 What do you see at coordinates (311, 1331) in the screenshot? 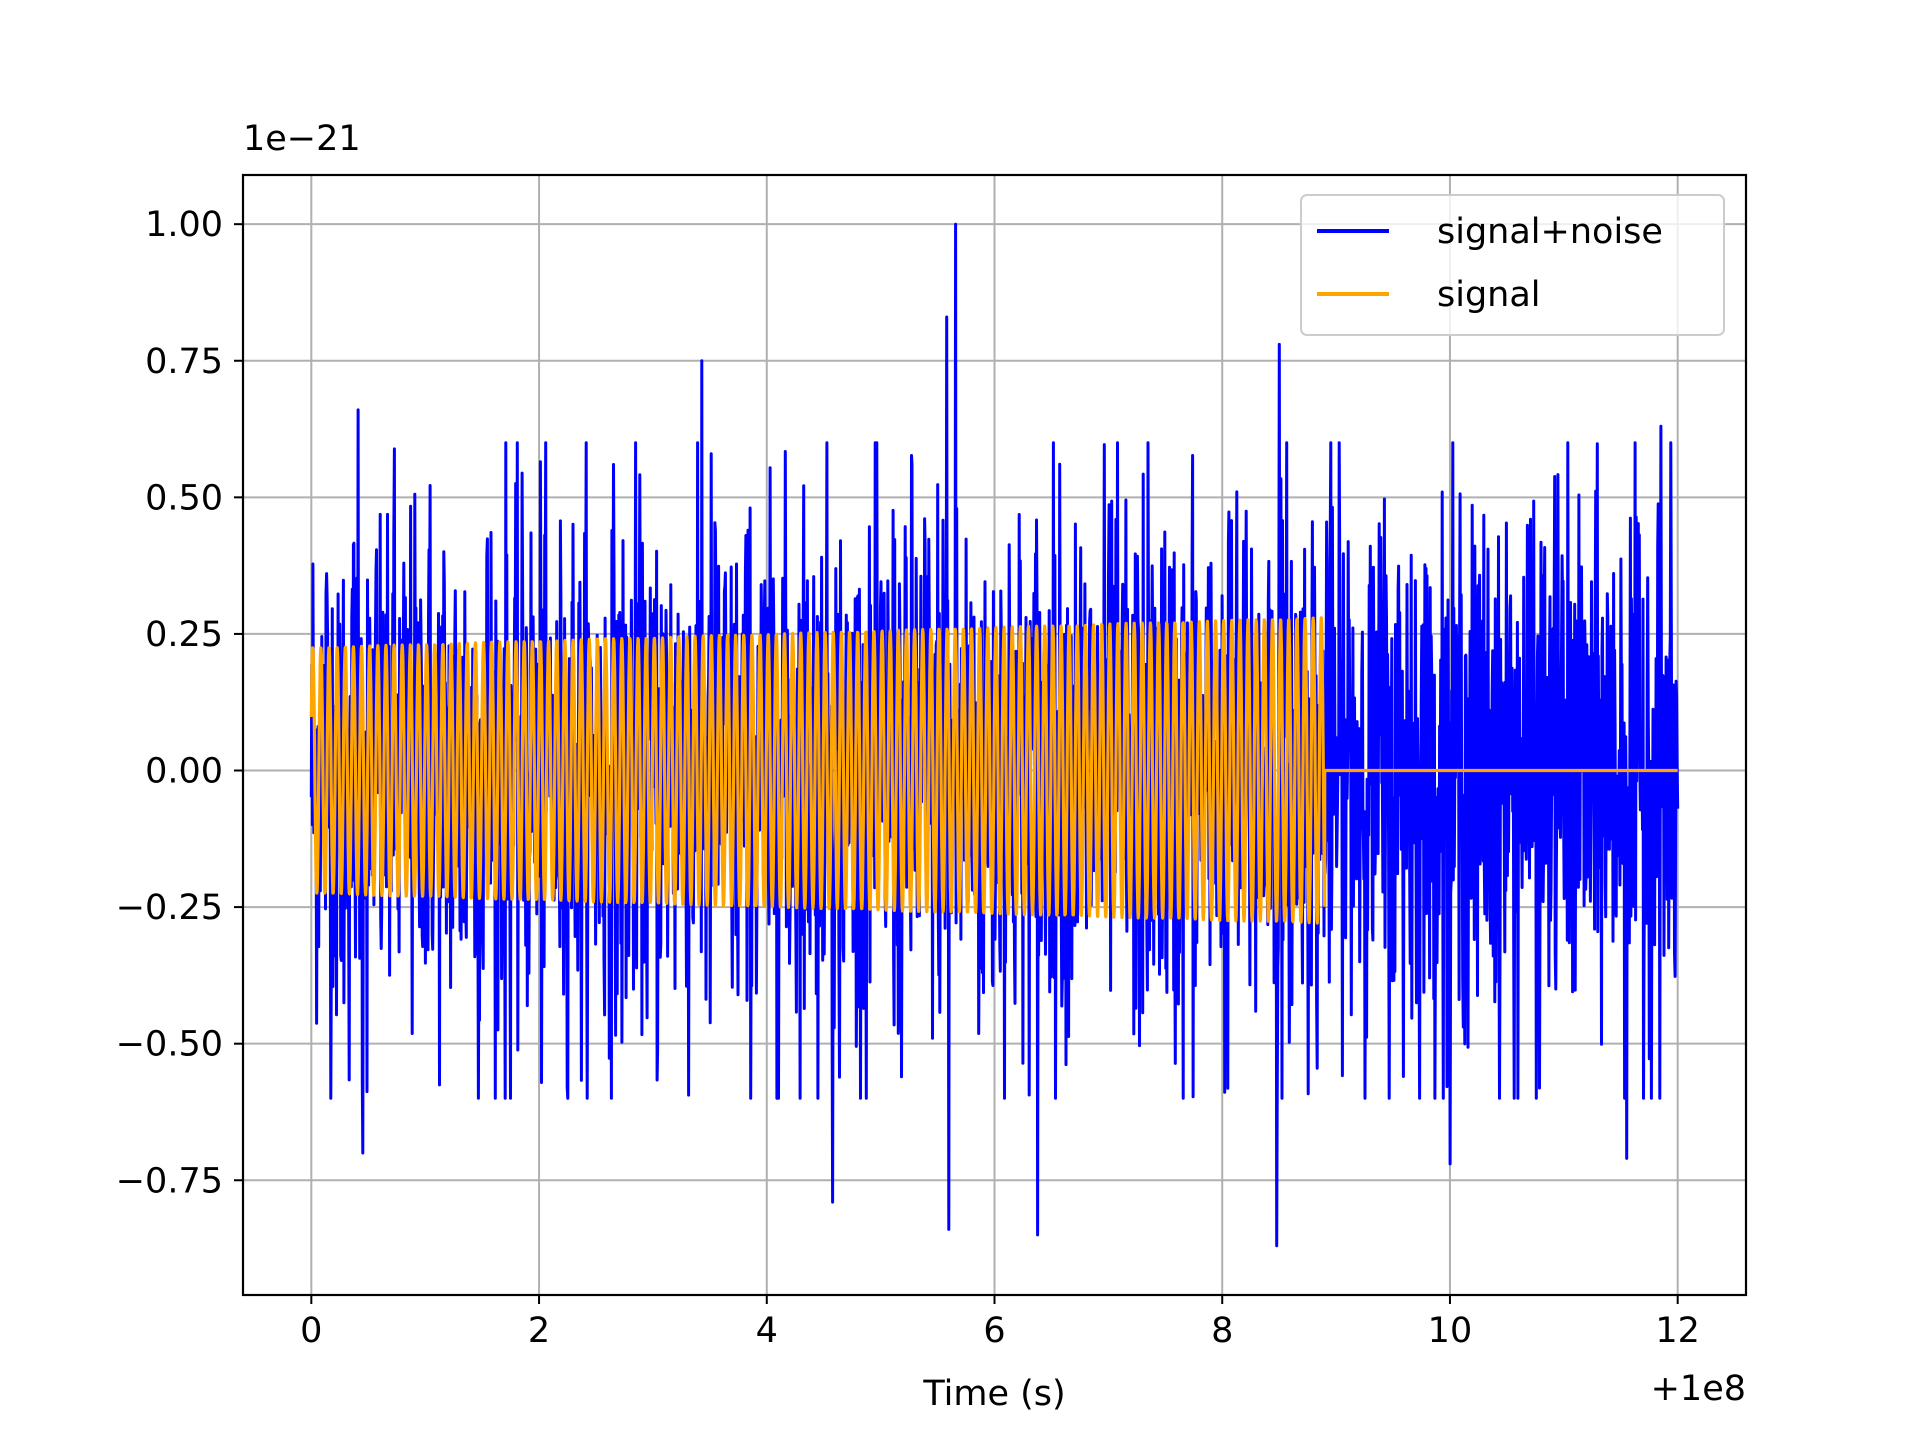
I see `x-tick-label-0: 0` at bounding box center [311, 1331].